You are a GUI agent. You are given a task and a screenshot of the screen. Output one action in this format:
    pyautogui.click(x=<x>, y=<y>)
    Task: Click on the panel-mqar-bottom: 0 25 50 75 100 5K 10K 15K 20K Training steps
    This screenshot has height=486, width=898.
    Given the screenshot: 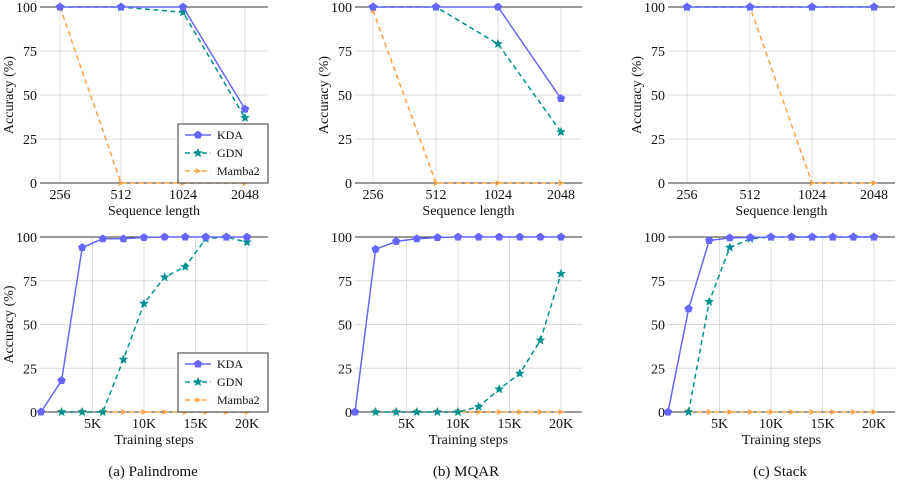 What is the action you would take?
    pyautogui.click(x=456, y=339)
    